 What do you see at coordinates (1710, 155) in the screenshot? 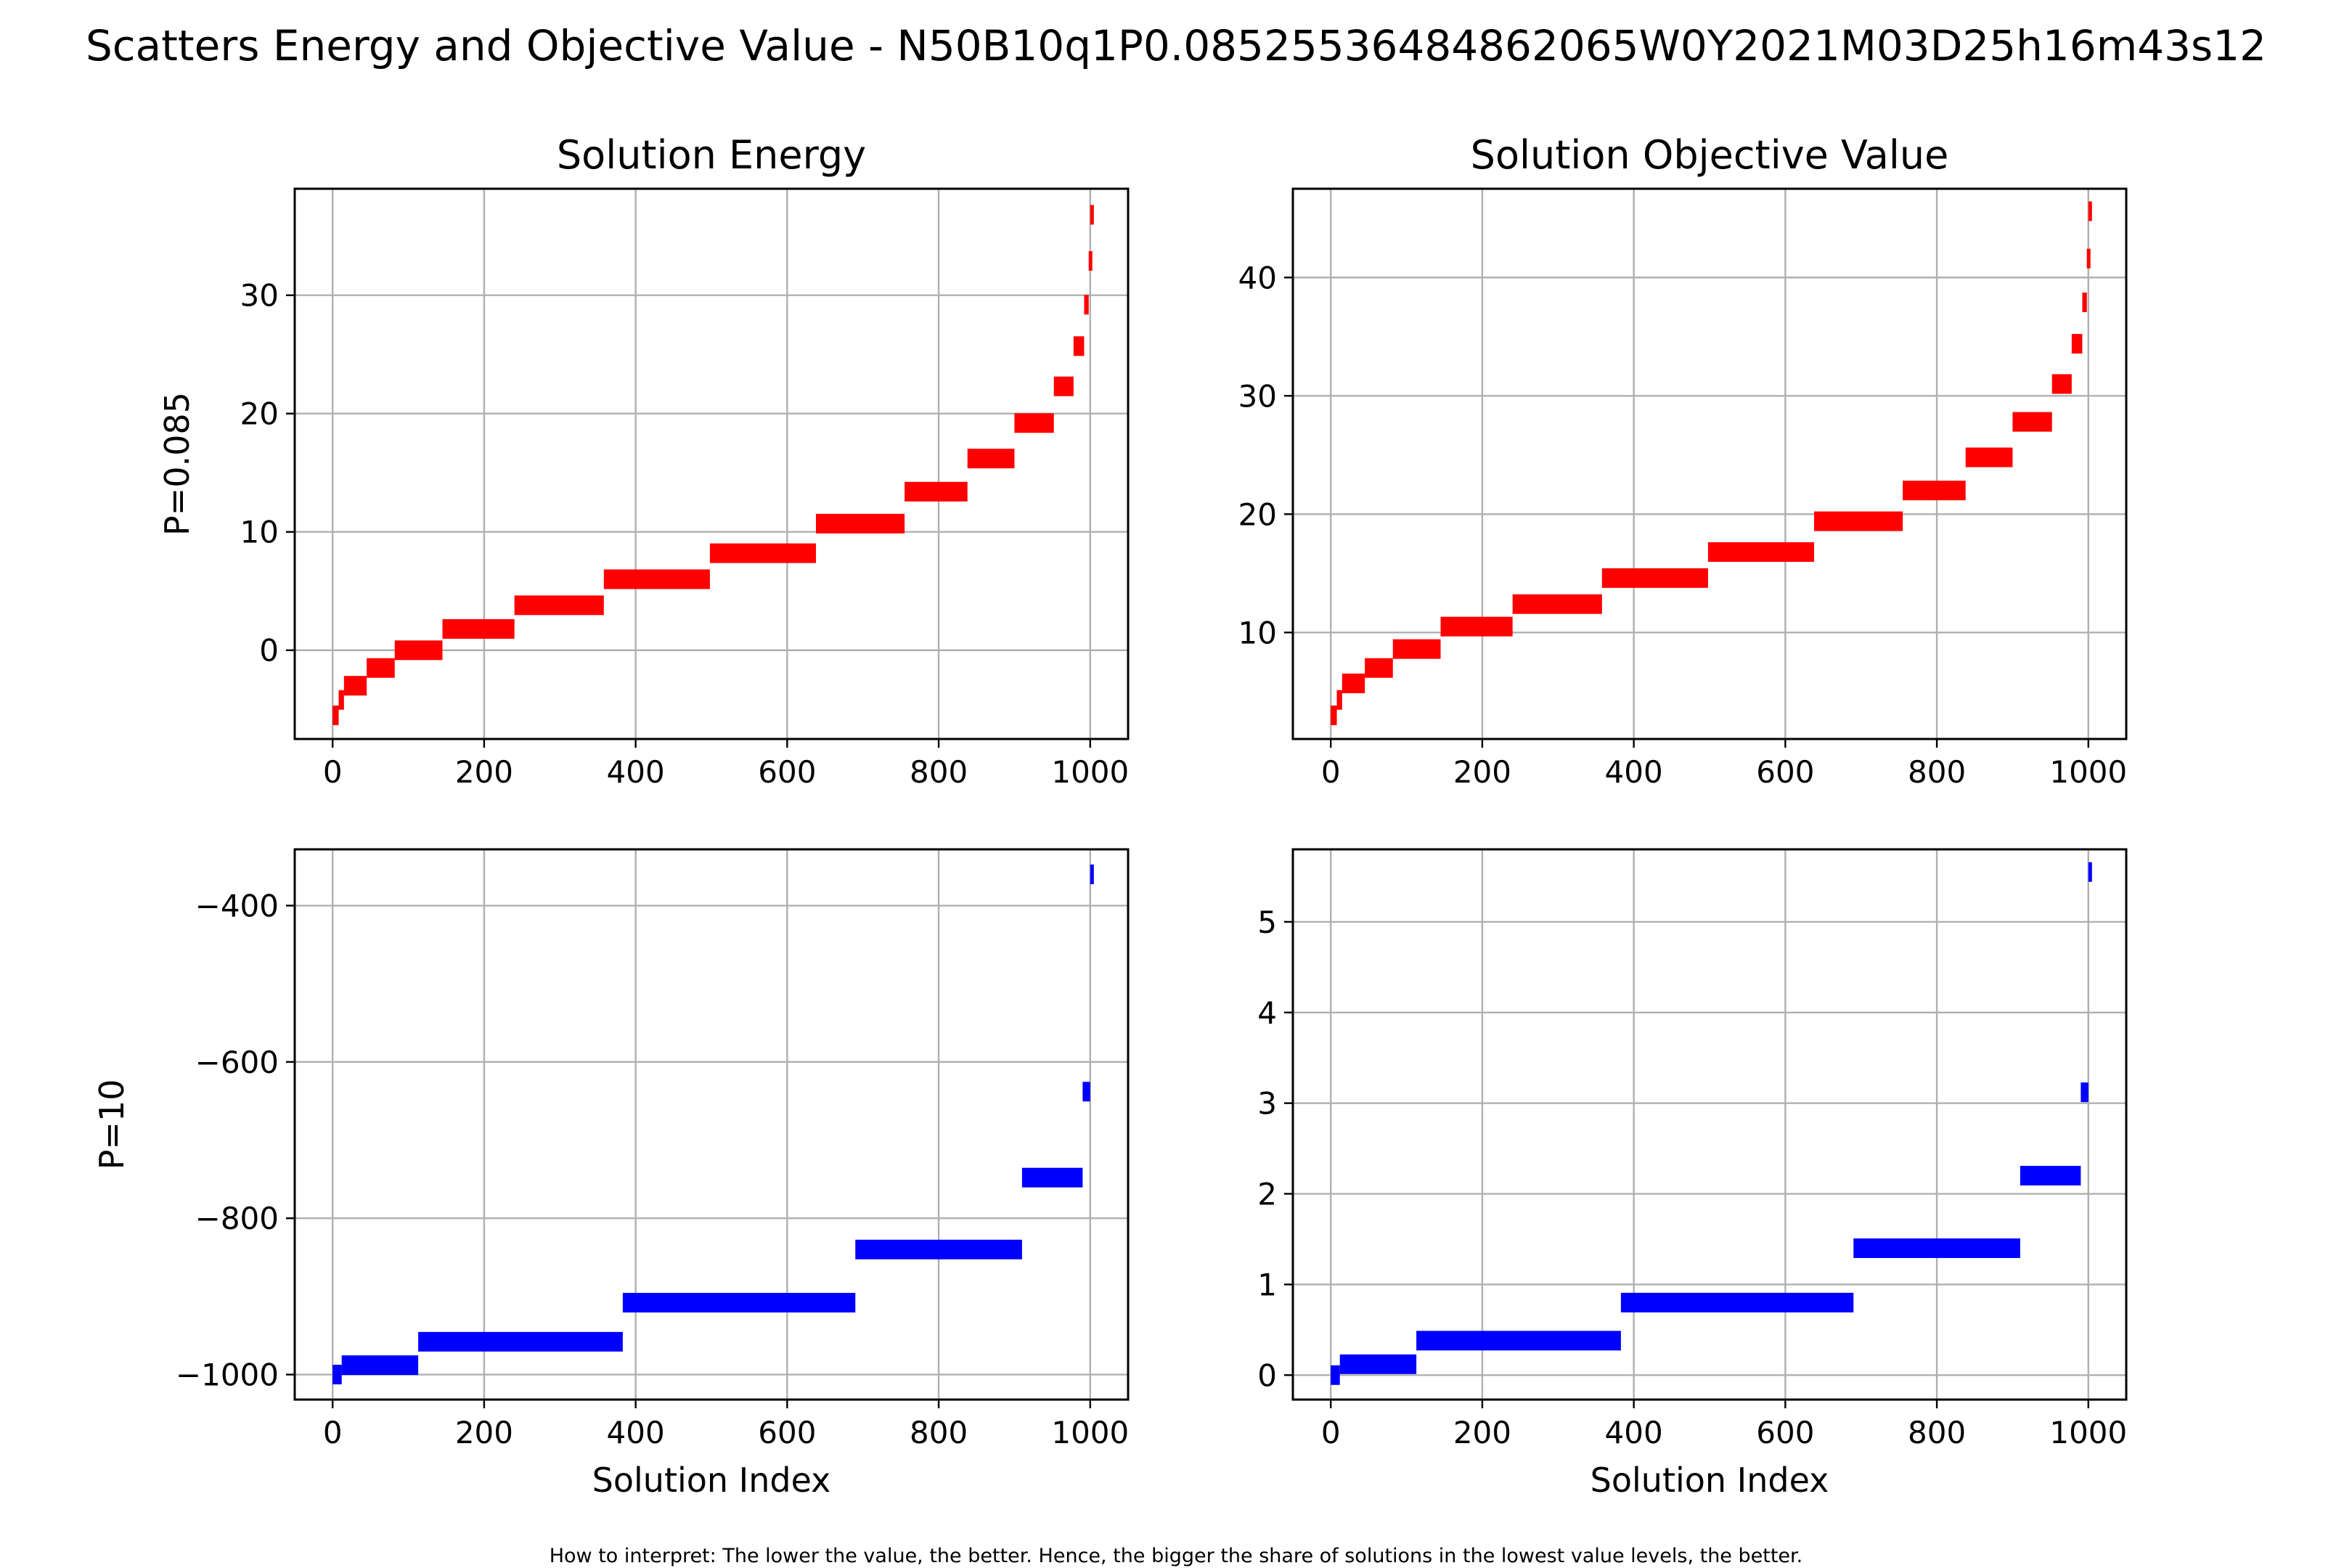
I see `panel-title: Solution Objective Value` at bounding box center [1710, 155].